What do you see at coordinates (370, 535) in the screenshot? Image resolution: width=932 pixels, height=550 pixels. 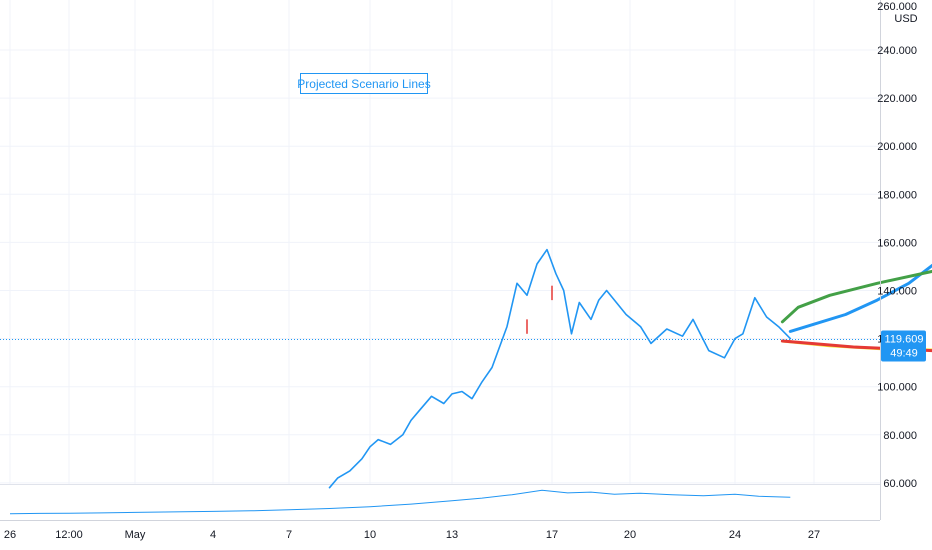 I see `x-tick-label: 10` at bounding box center [370, 535].